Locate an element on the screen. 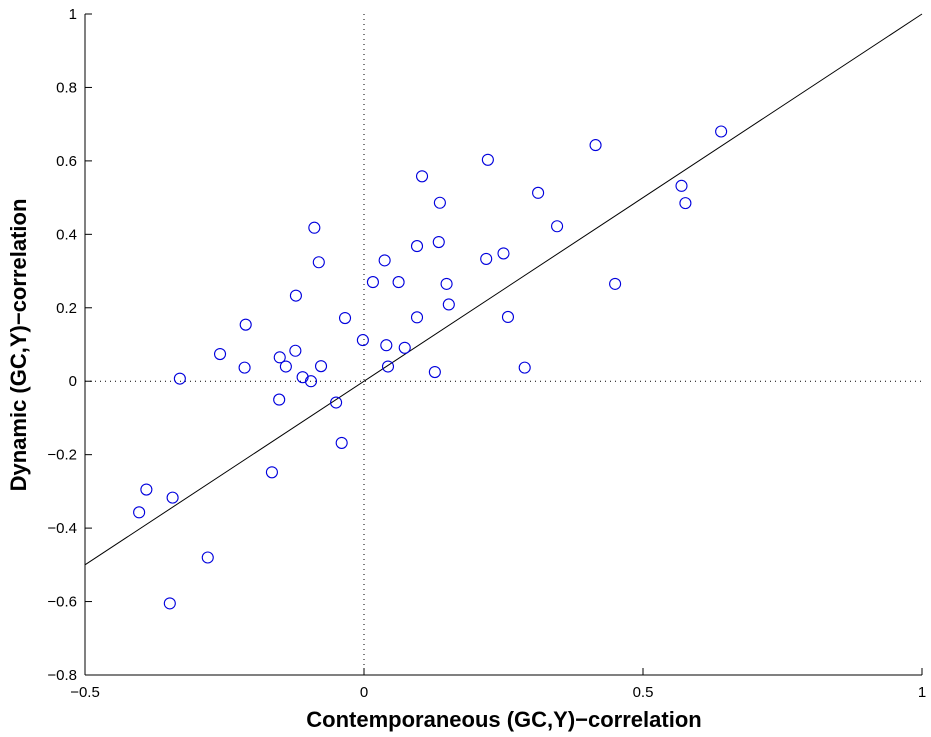 Image resolution: width=931 pixels, height=737 pixels. x-tick-label: 1 is located at coordinates (922, 692).